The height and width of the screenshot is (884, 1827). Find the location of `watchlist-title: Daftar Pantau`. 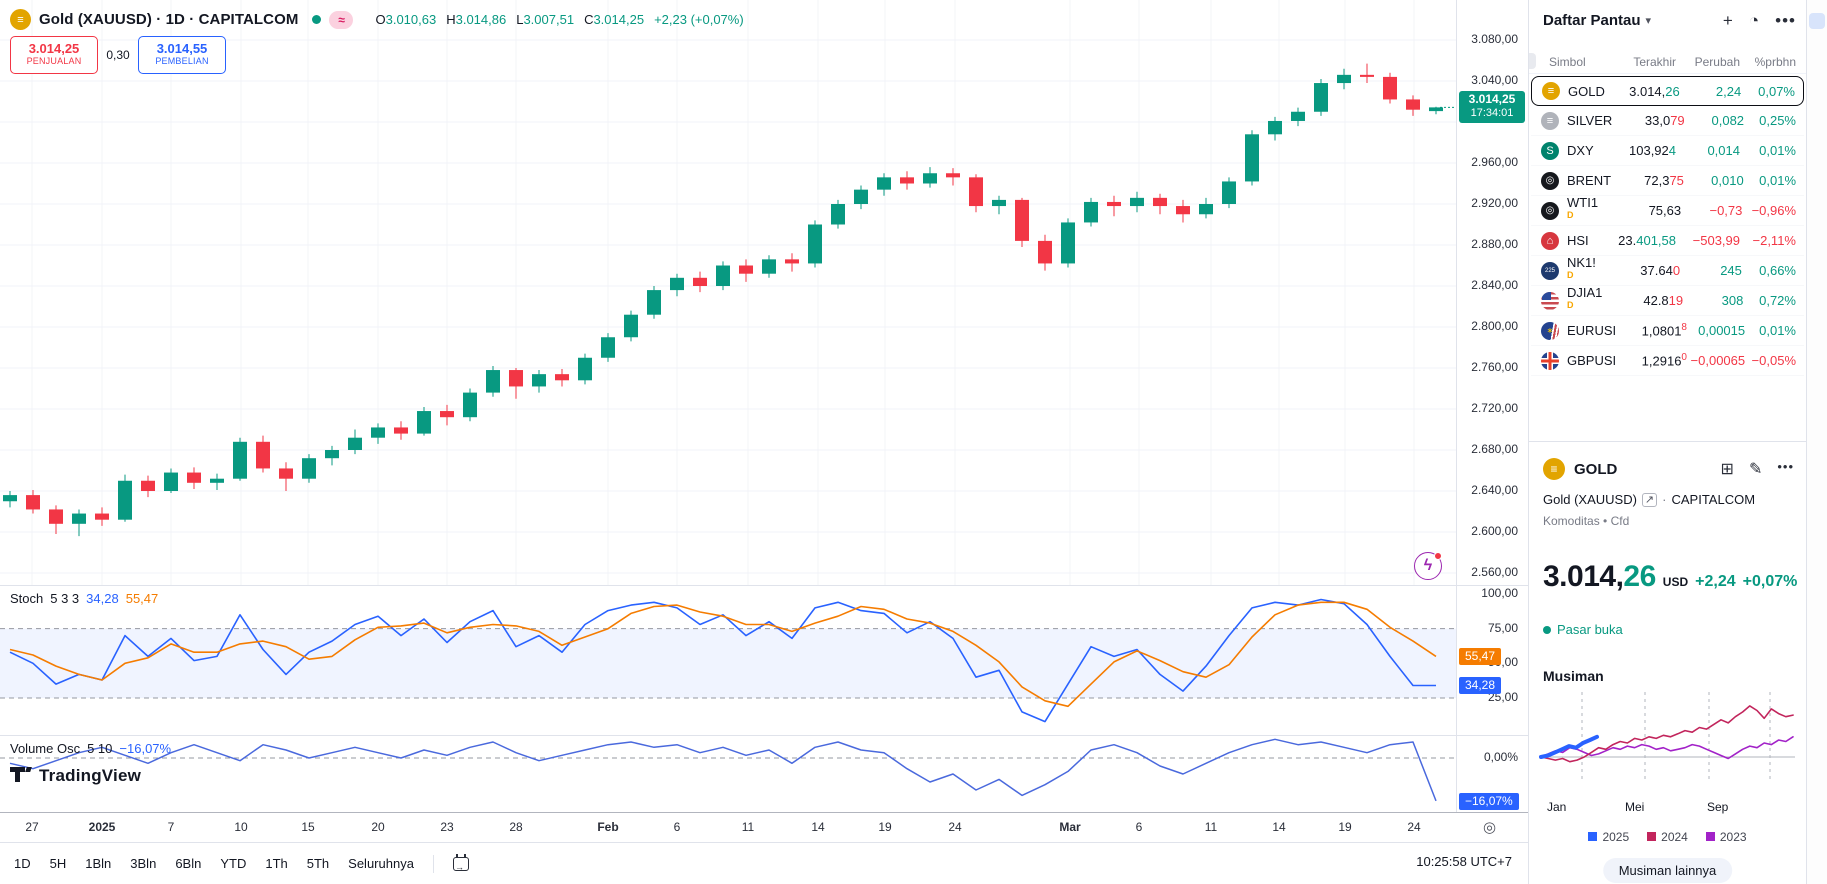

watchlist-title: Daftar Pantau is located at coordinates (1592, 20).